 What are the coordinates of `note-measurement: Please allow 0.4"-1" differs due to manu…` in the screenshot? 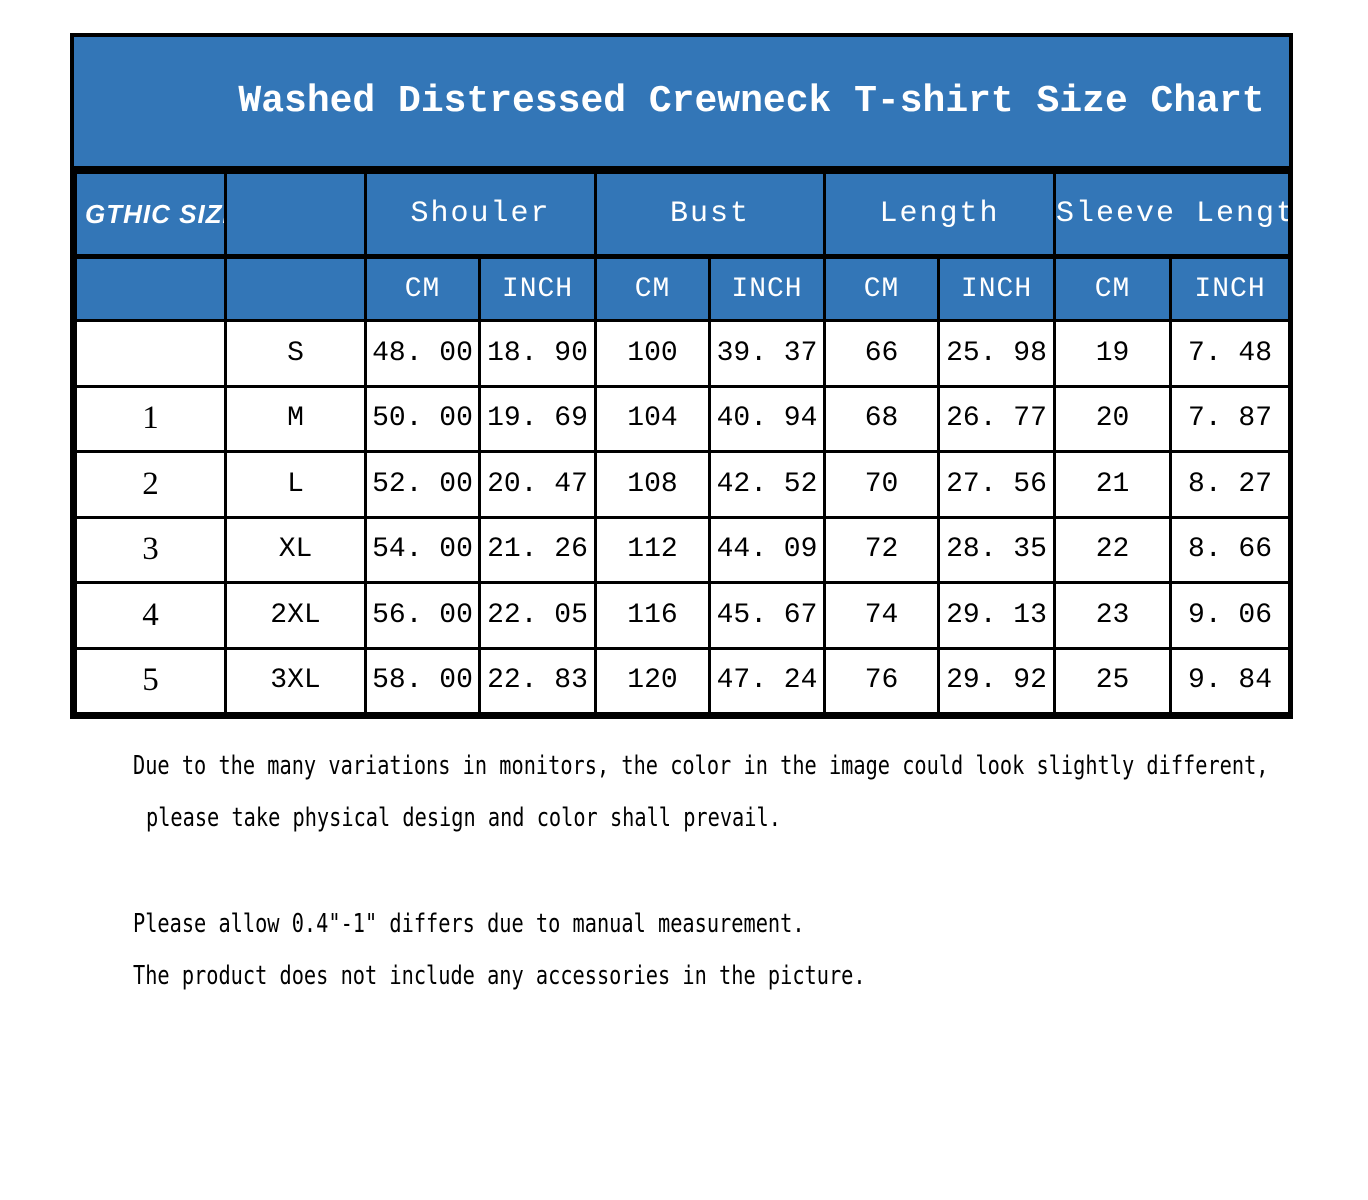 It's located at (469, 924).